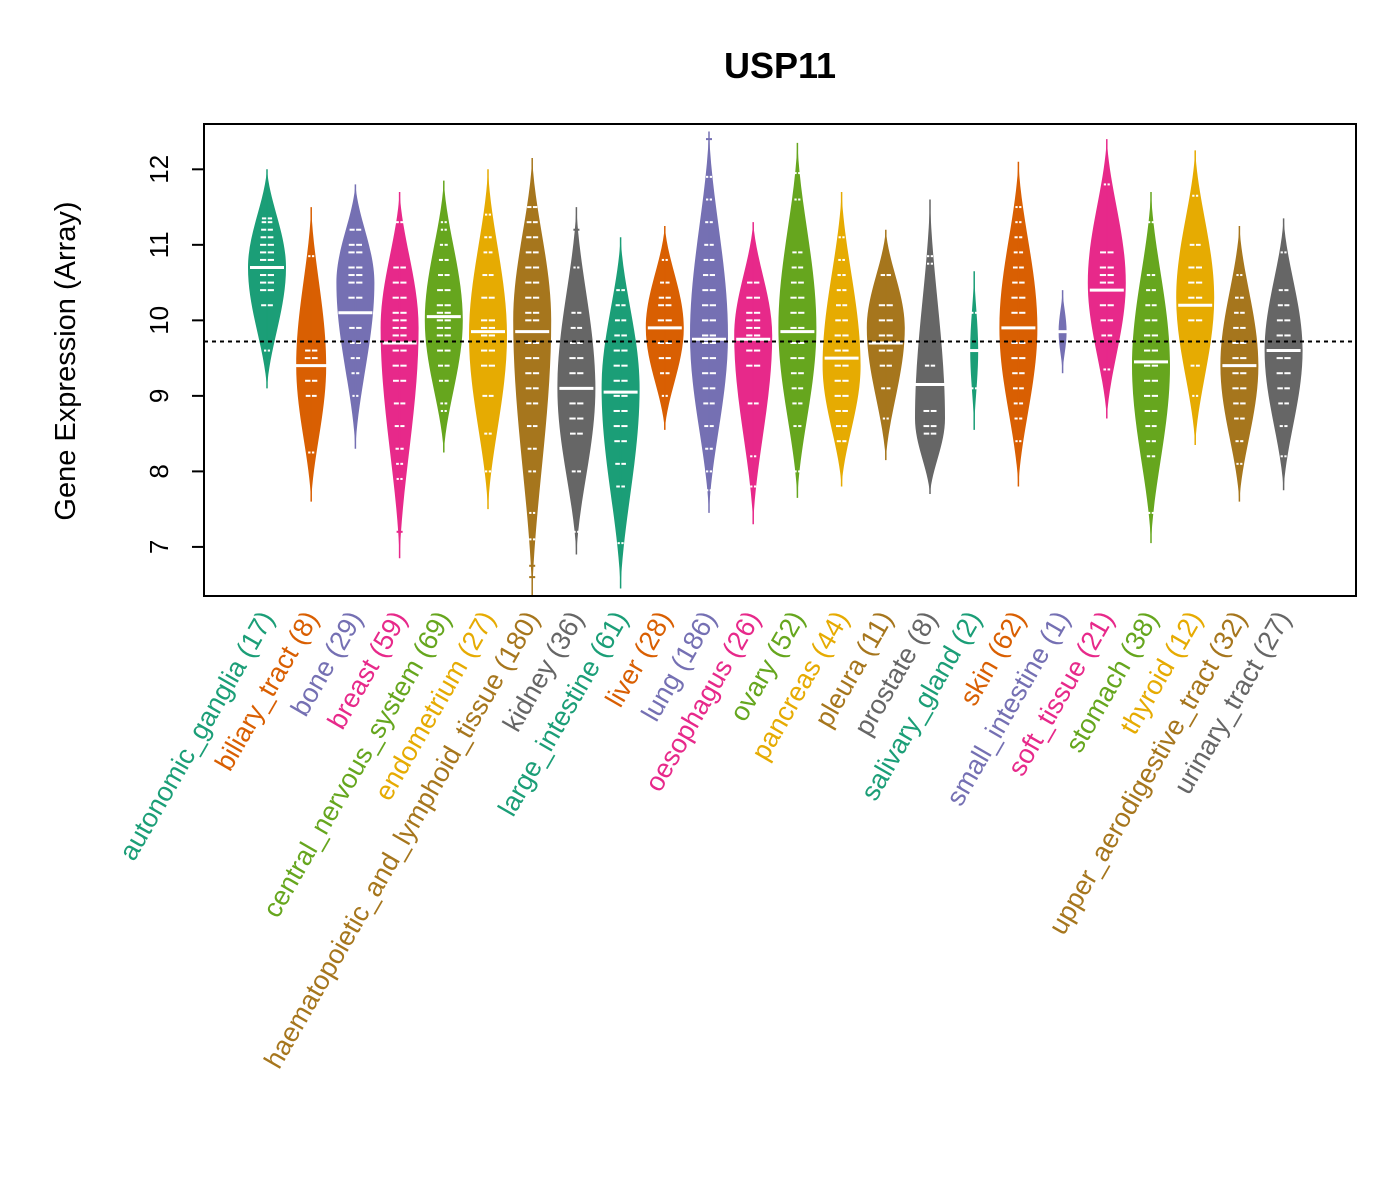 The image size is (1400, 1200). What do you see at coordinates (753, 373) in the screenshot?
I see `bean-oesophagus` at bounding box center [753, 373].